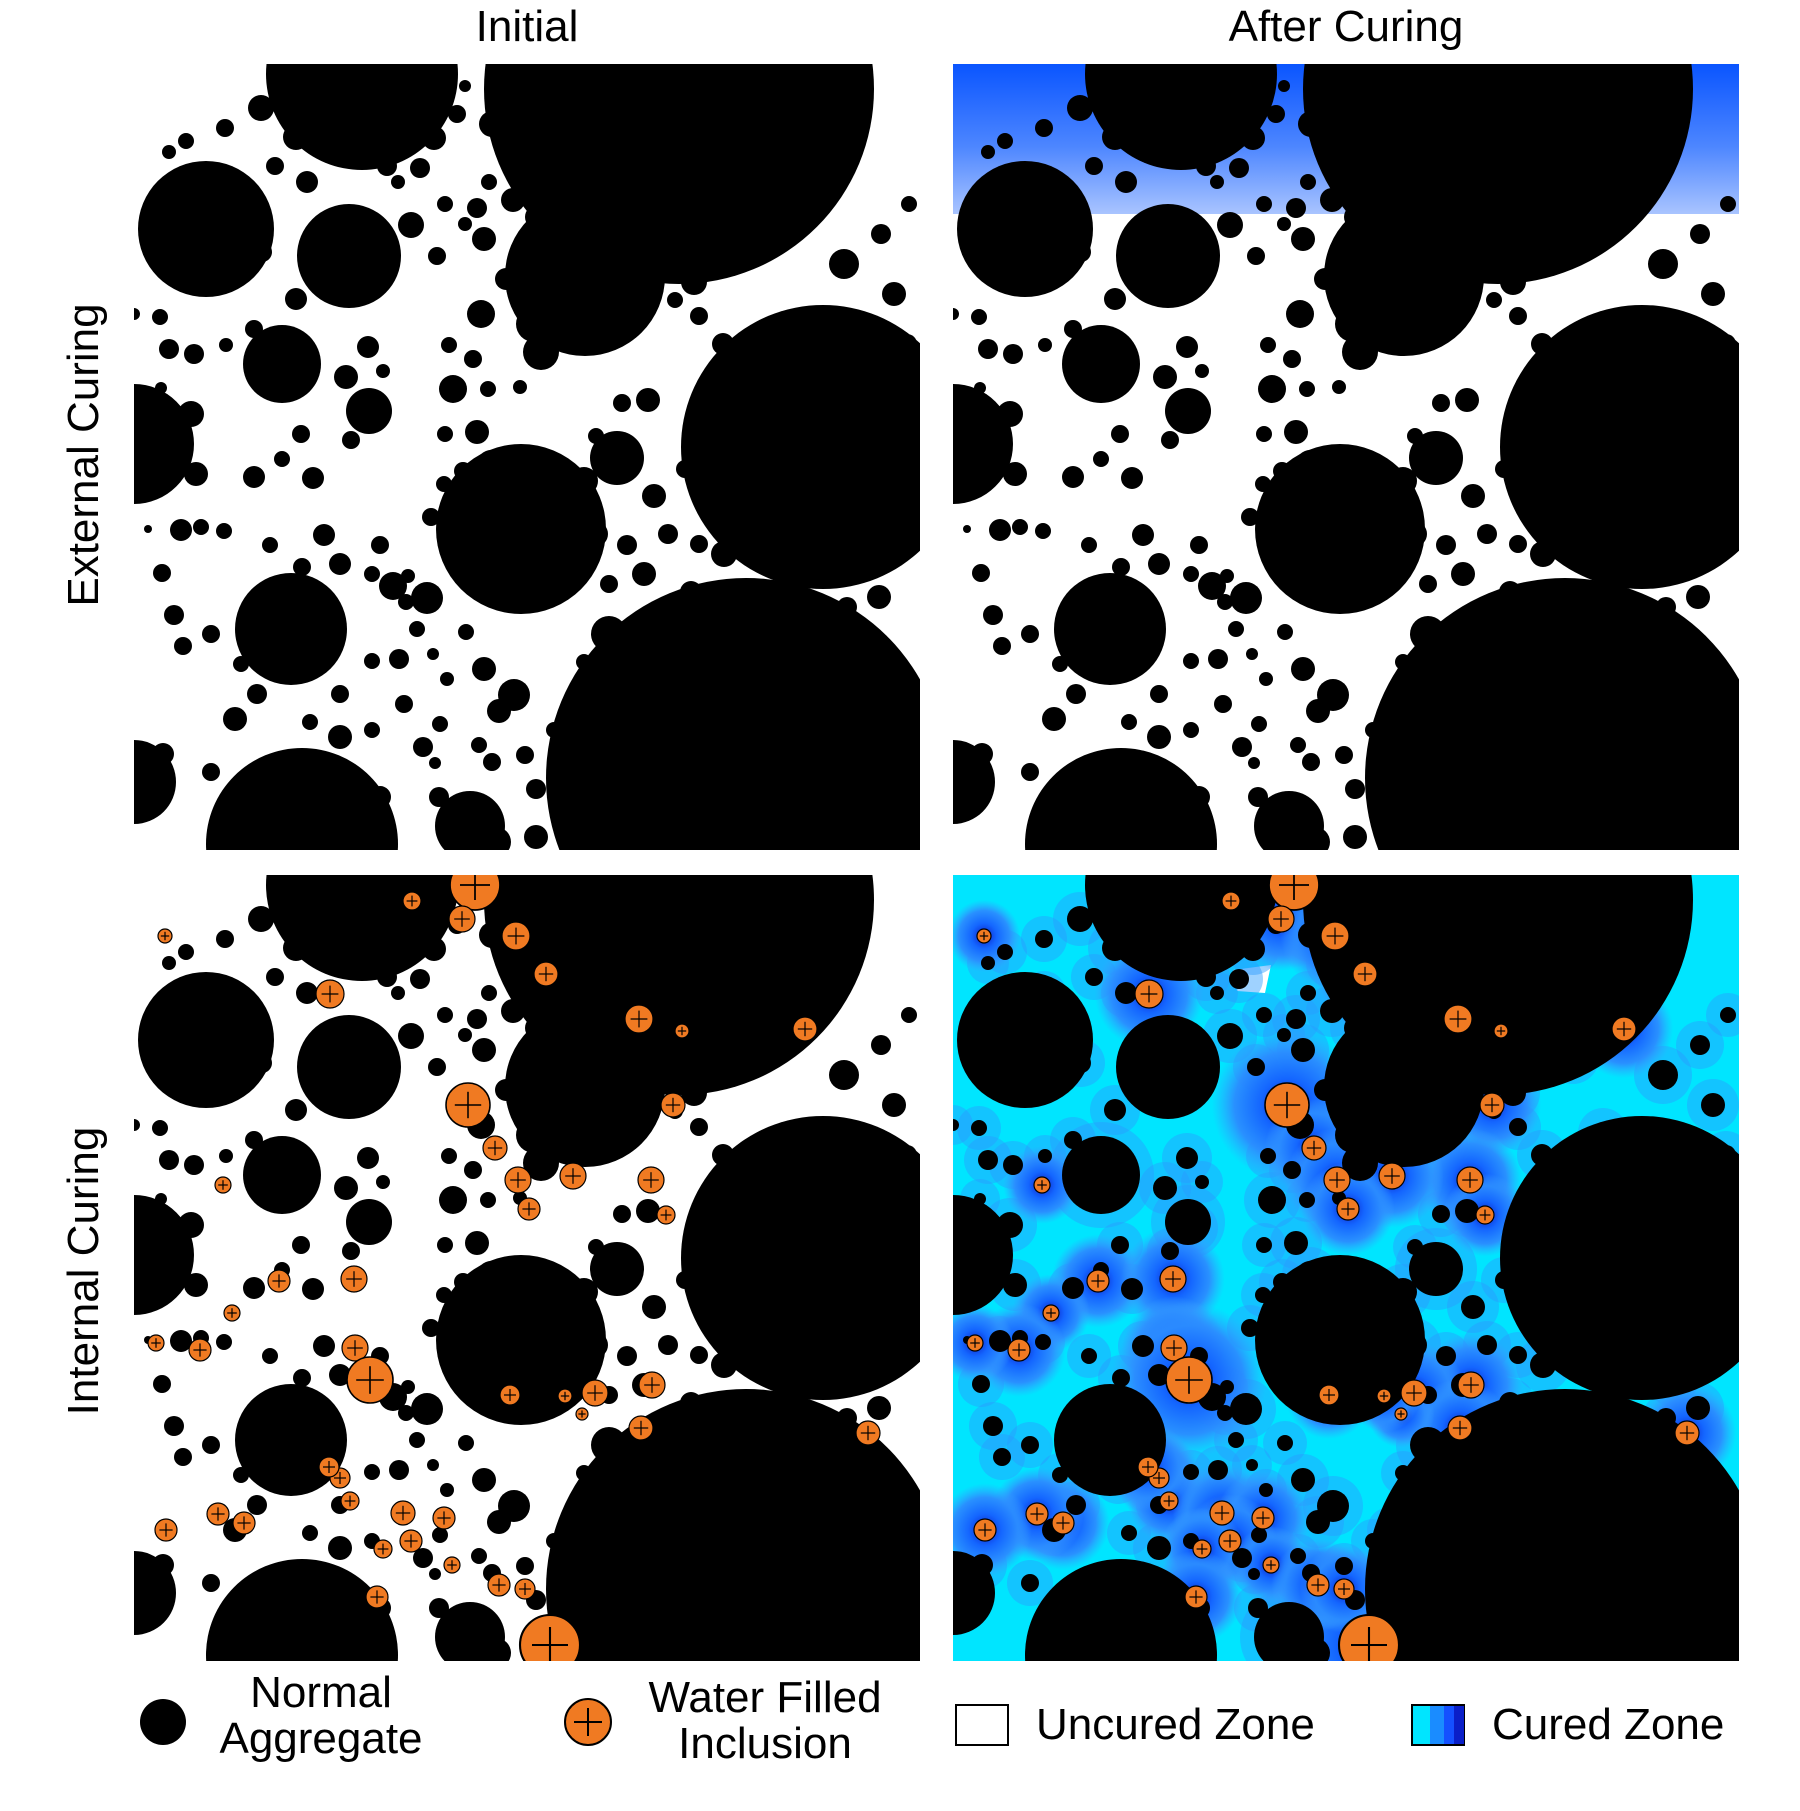 Image resolution: width=1800 pixels, height=1811 pixels. What do you see at coordinates (765, 1697) in the screenshot?
I see `legend-water-line1: Water Filled` at bounding box center [765, 1697].